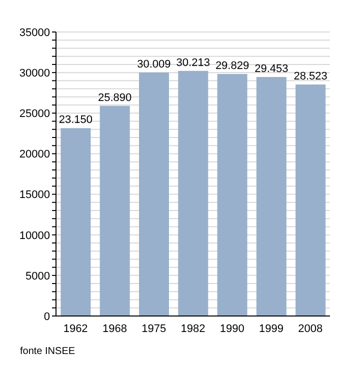 The height and width of the screenshot is (373, 350). Describe the element at coordinates (48, 351) in the screenshot. I see `source-note: fonte INSEE` at that location.